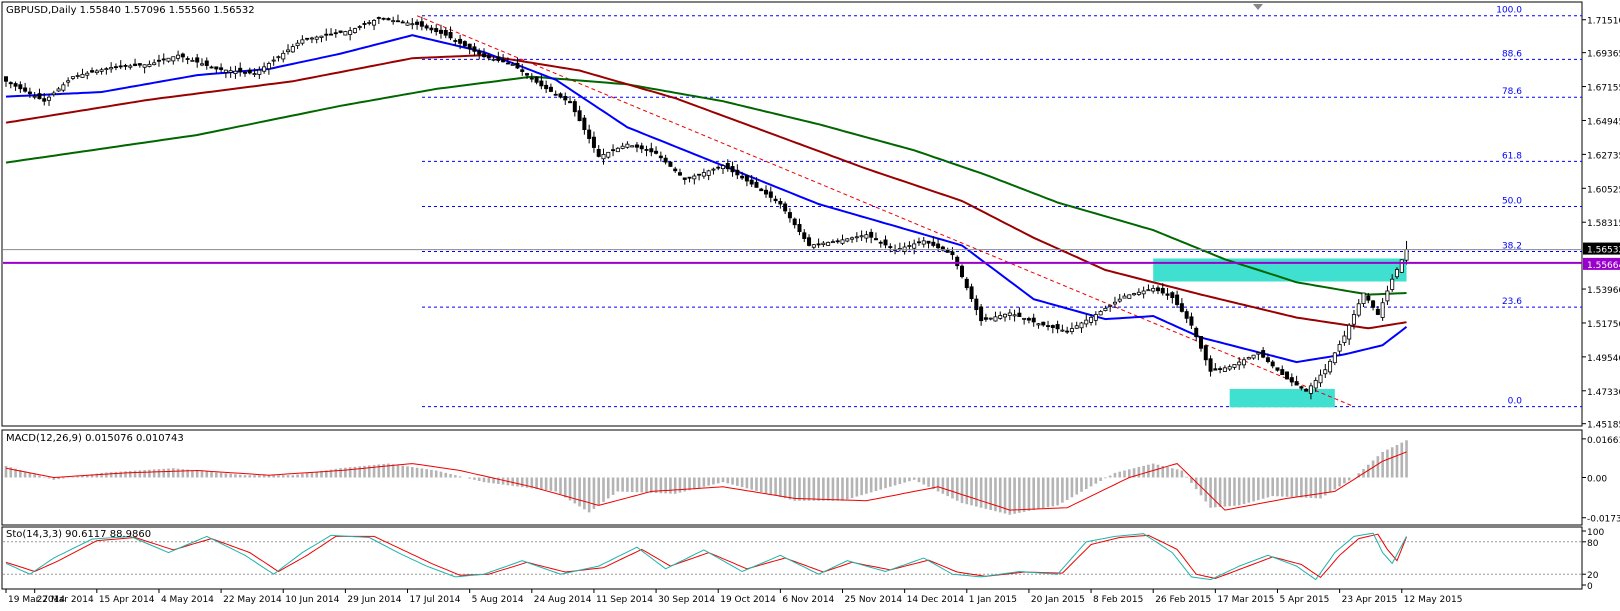 This screenshot has height=611, width=1620. Describe the element at coordinates (706, 481) in the screenshot. I see `macd-signal-line` at that location.